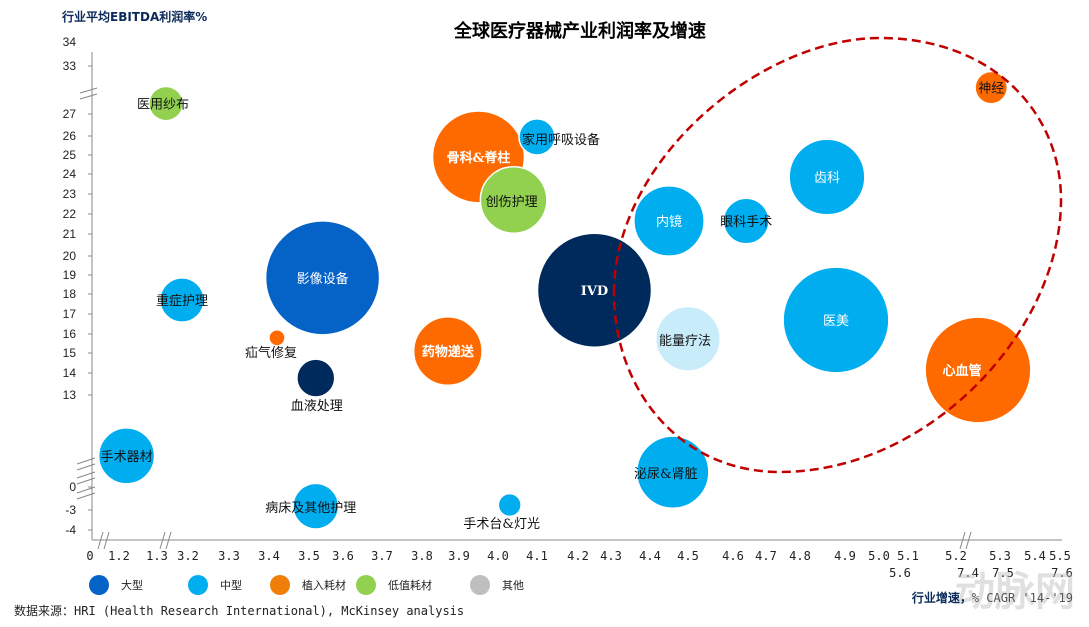 The width and height of the screenshot is (1089, 627). Describe the element at coordinates (70, 334) in the screenshot. I see `y-tick-label: 16` at that location.